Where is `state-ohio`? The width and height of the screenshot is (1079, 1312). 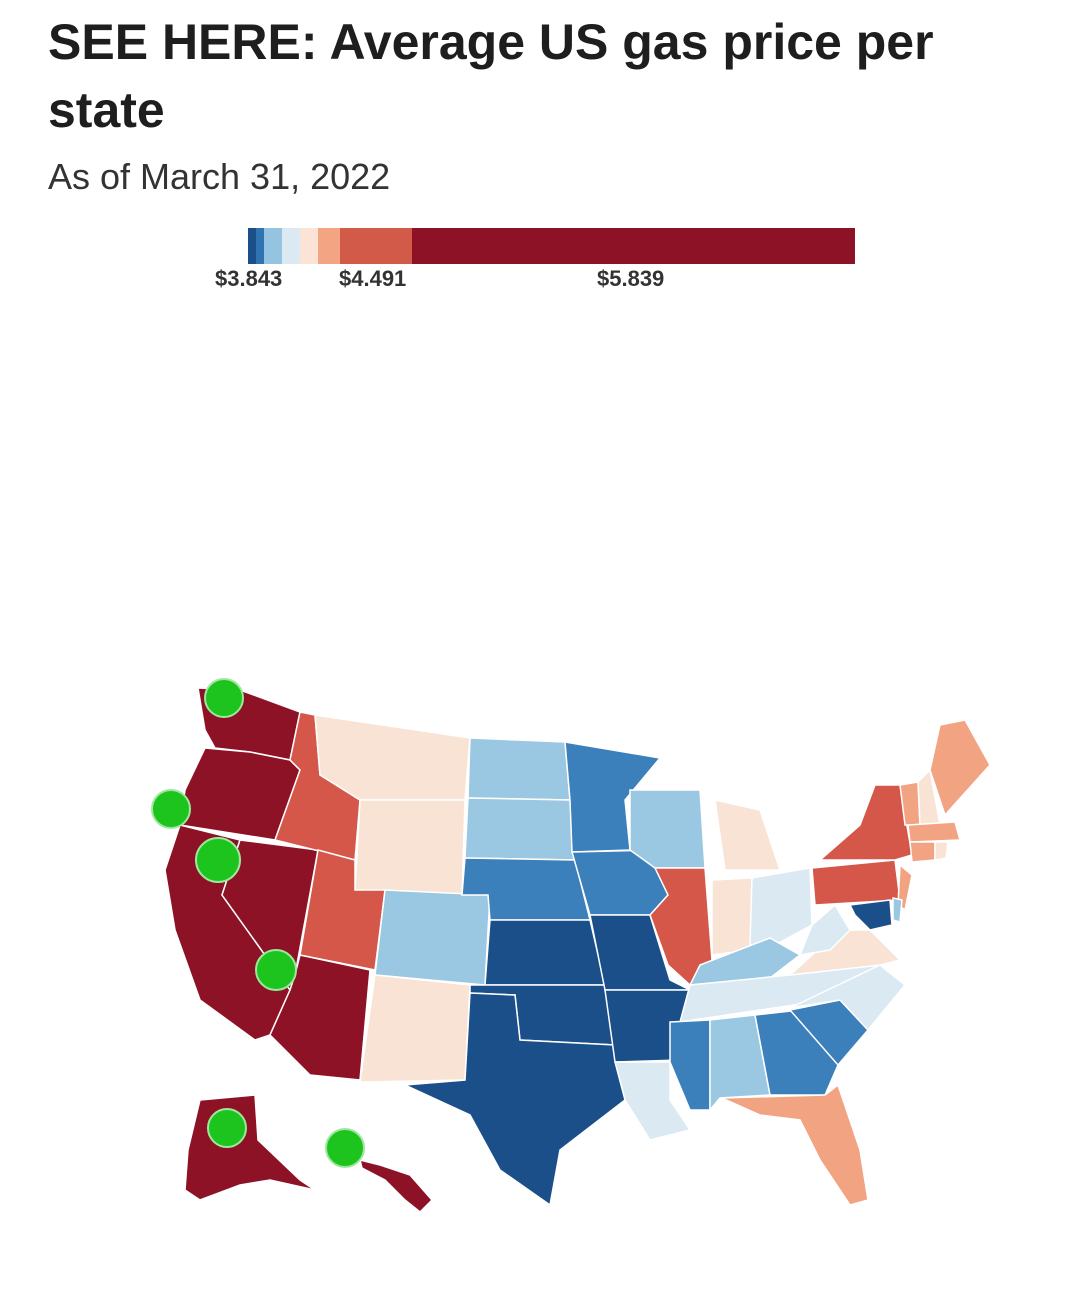 state-ohio is located at coordinates (781, 906).